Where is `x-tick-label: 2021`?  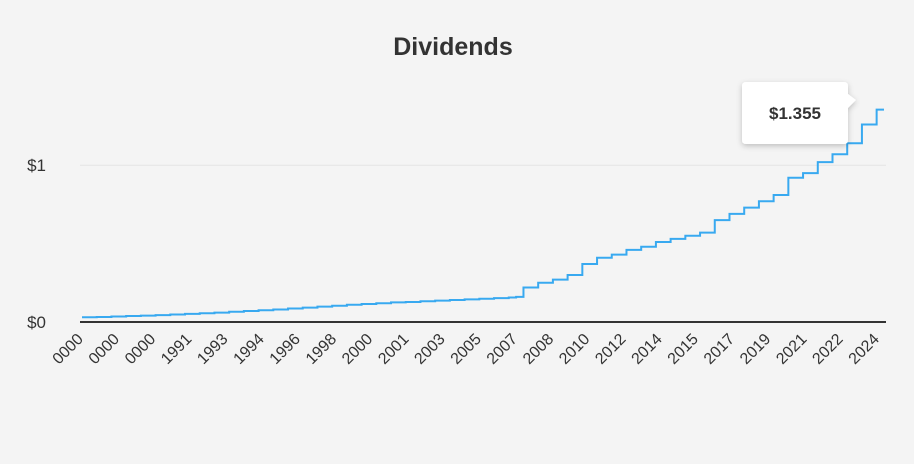 x-tick-label: 2021 is located at coordinates (791, 349).